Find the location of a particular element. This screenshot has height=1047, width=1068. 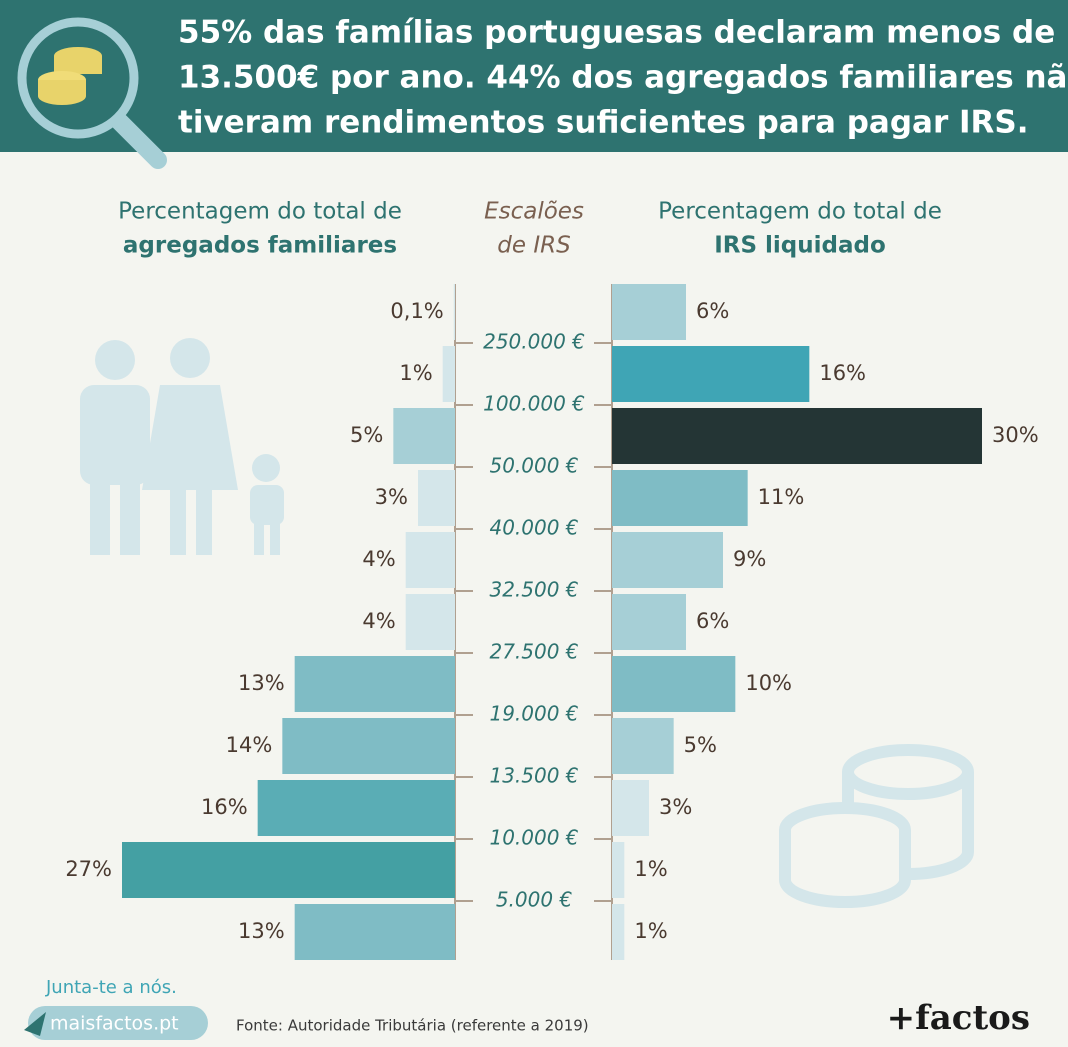

value-label: 0,1% is located at coordinates (416, 311).